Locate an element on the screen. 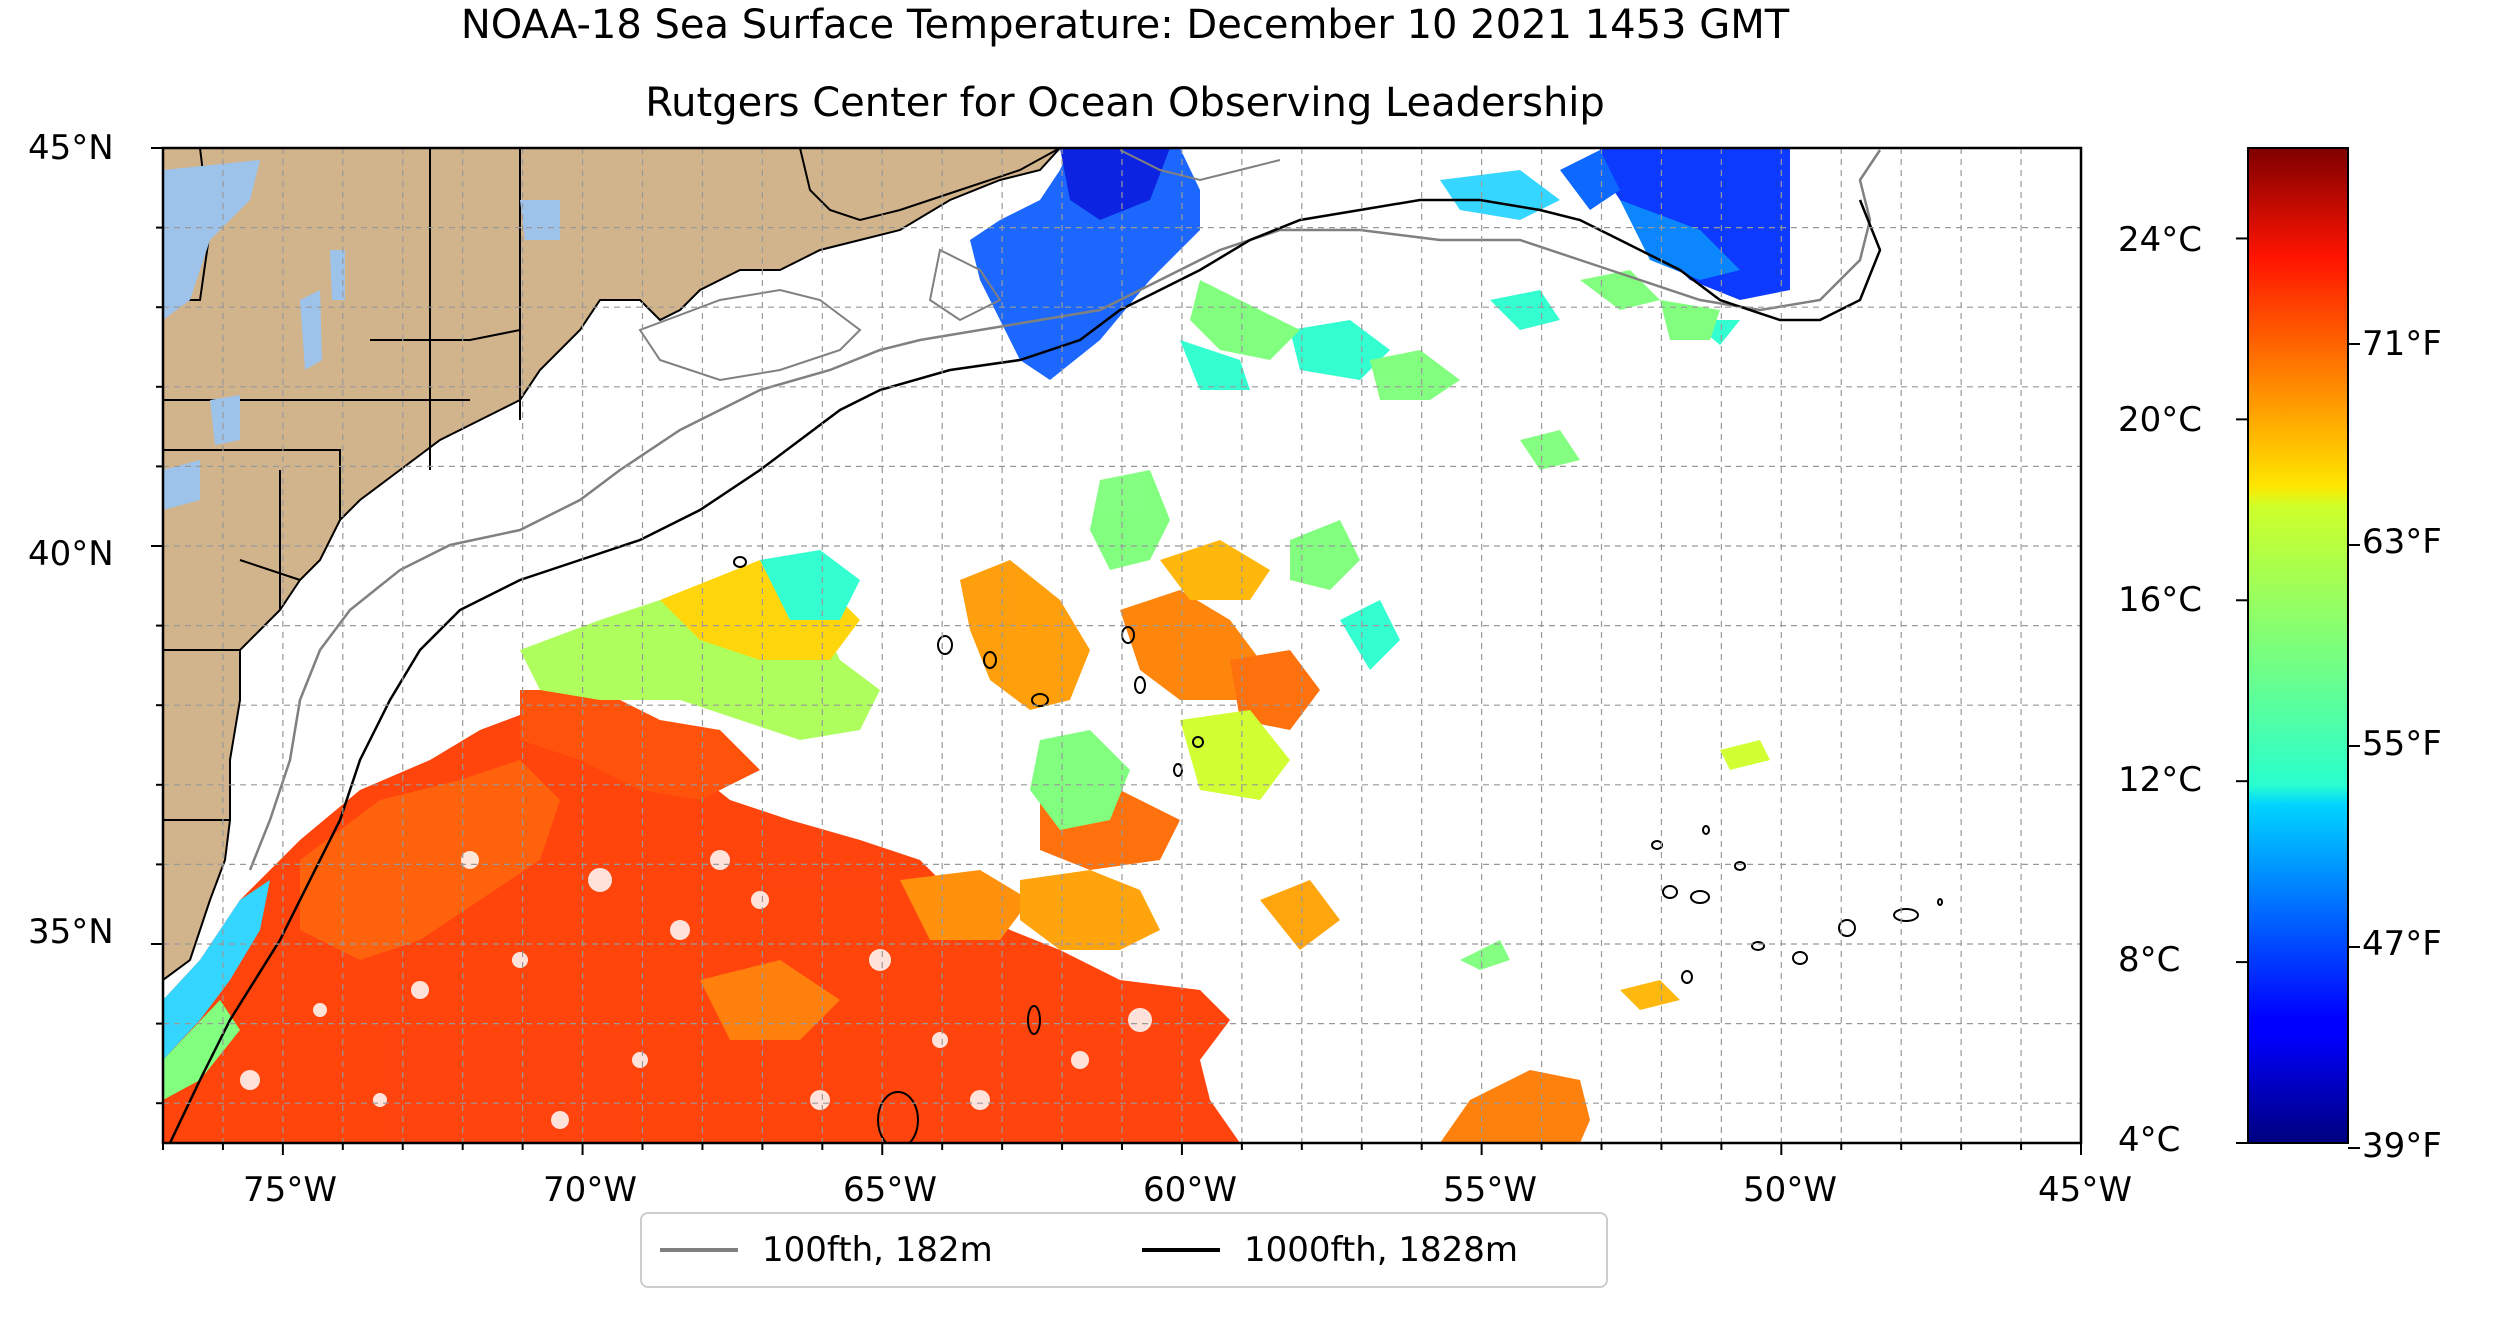 This screenshot has height=1318, width=2502. colorbar-celsius-label: 20°C is located at coordinates (2160, 420).